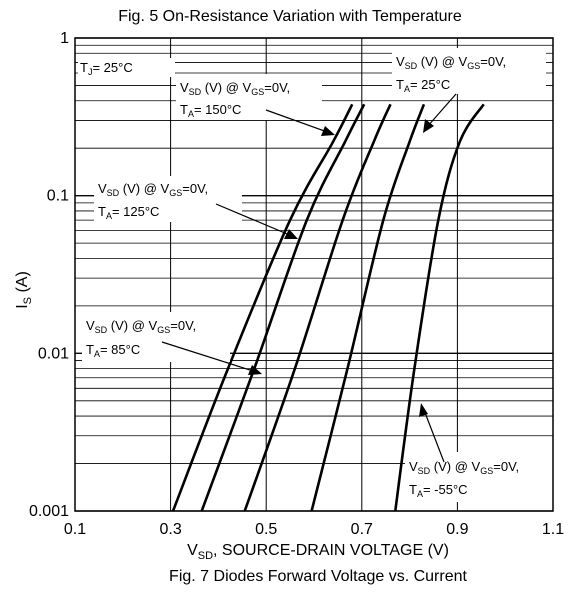  I want to click on annotation-150c: VSD (V) @ VGS=0V, TA= 150°C, so click(255, 105).